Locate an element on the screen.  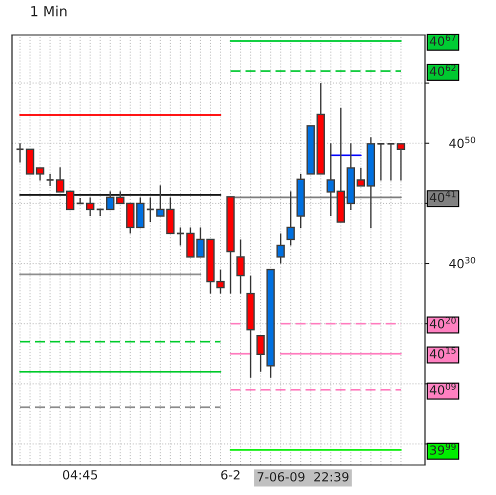
y-tick-label: 40$^{30}$ is located at coordinates (462, 262).